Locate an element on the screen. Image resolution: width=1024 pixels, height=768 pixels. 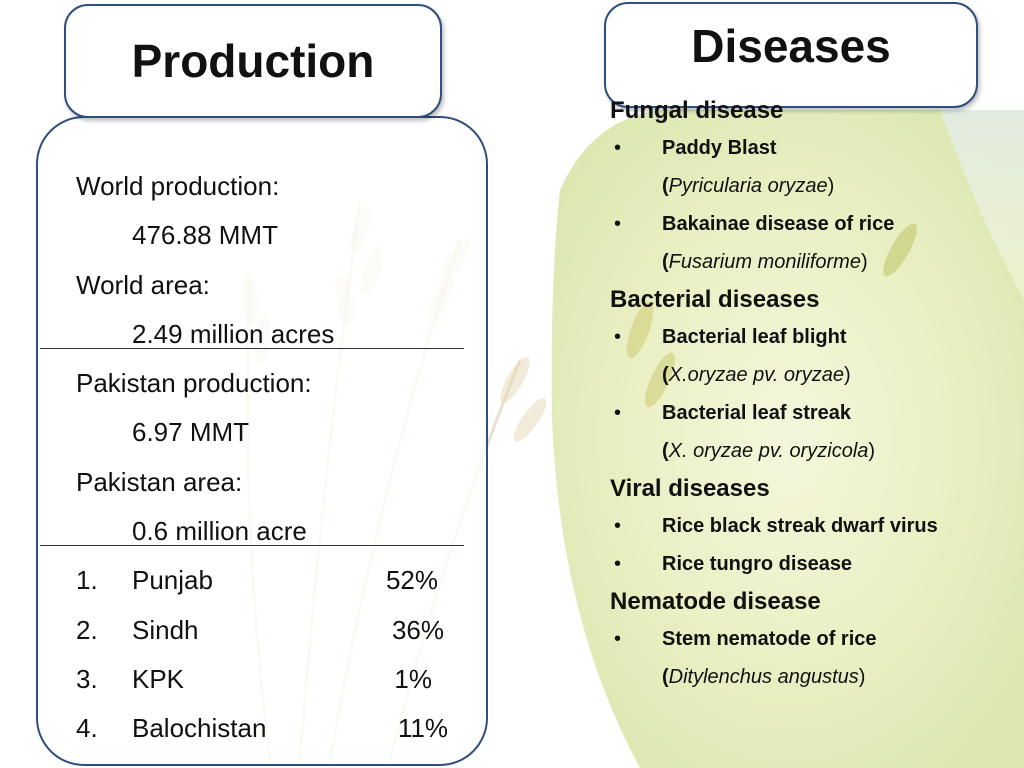
scientific-name: (Pyricularia oryzae) is located at coordinates (748, 186).